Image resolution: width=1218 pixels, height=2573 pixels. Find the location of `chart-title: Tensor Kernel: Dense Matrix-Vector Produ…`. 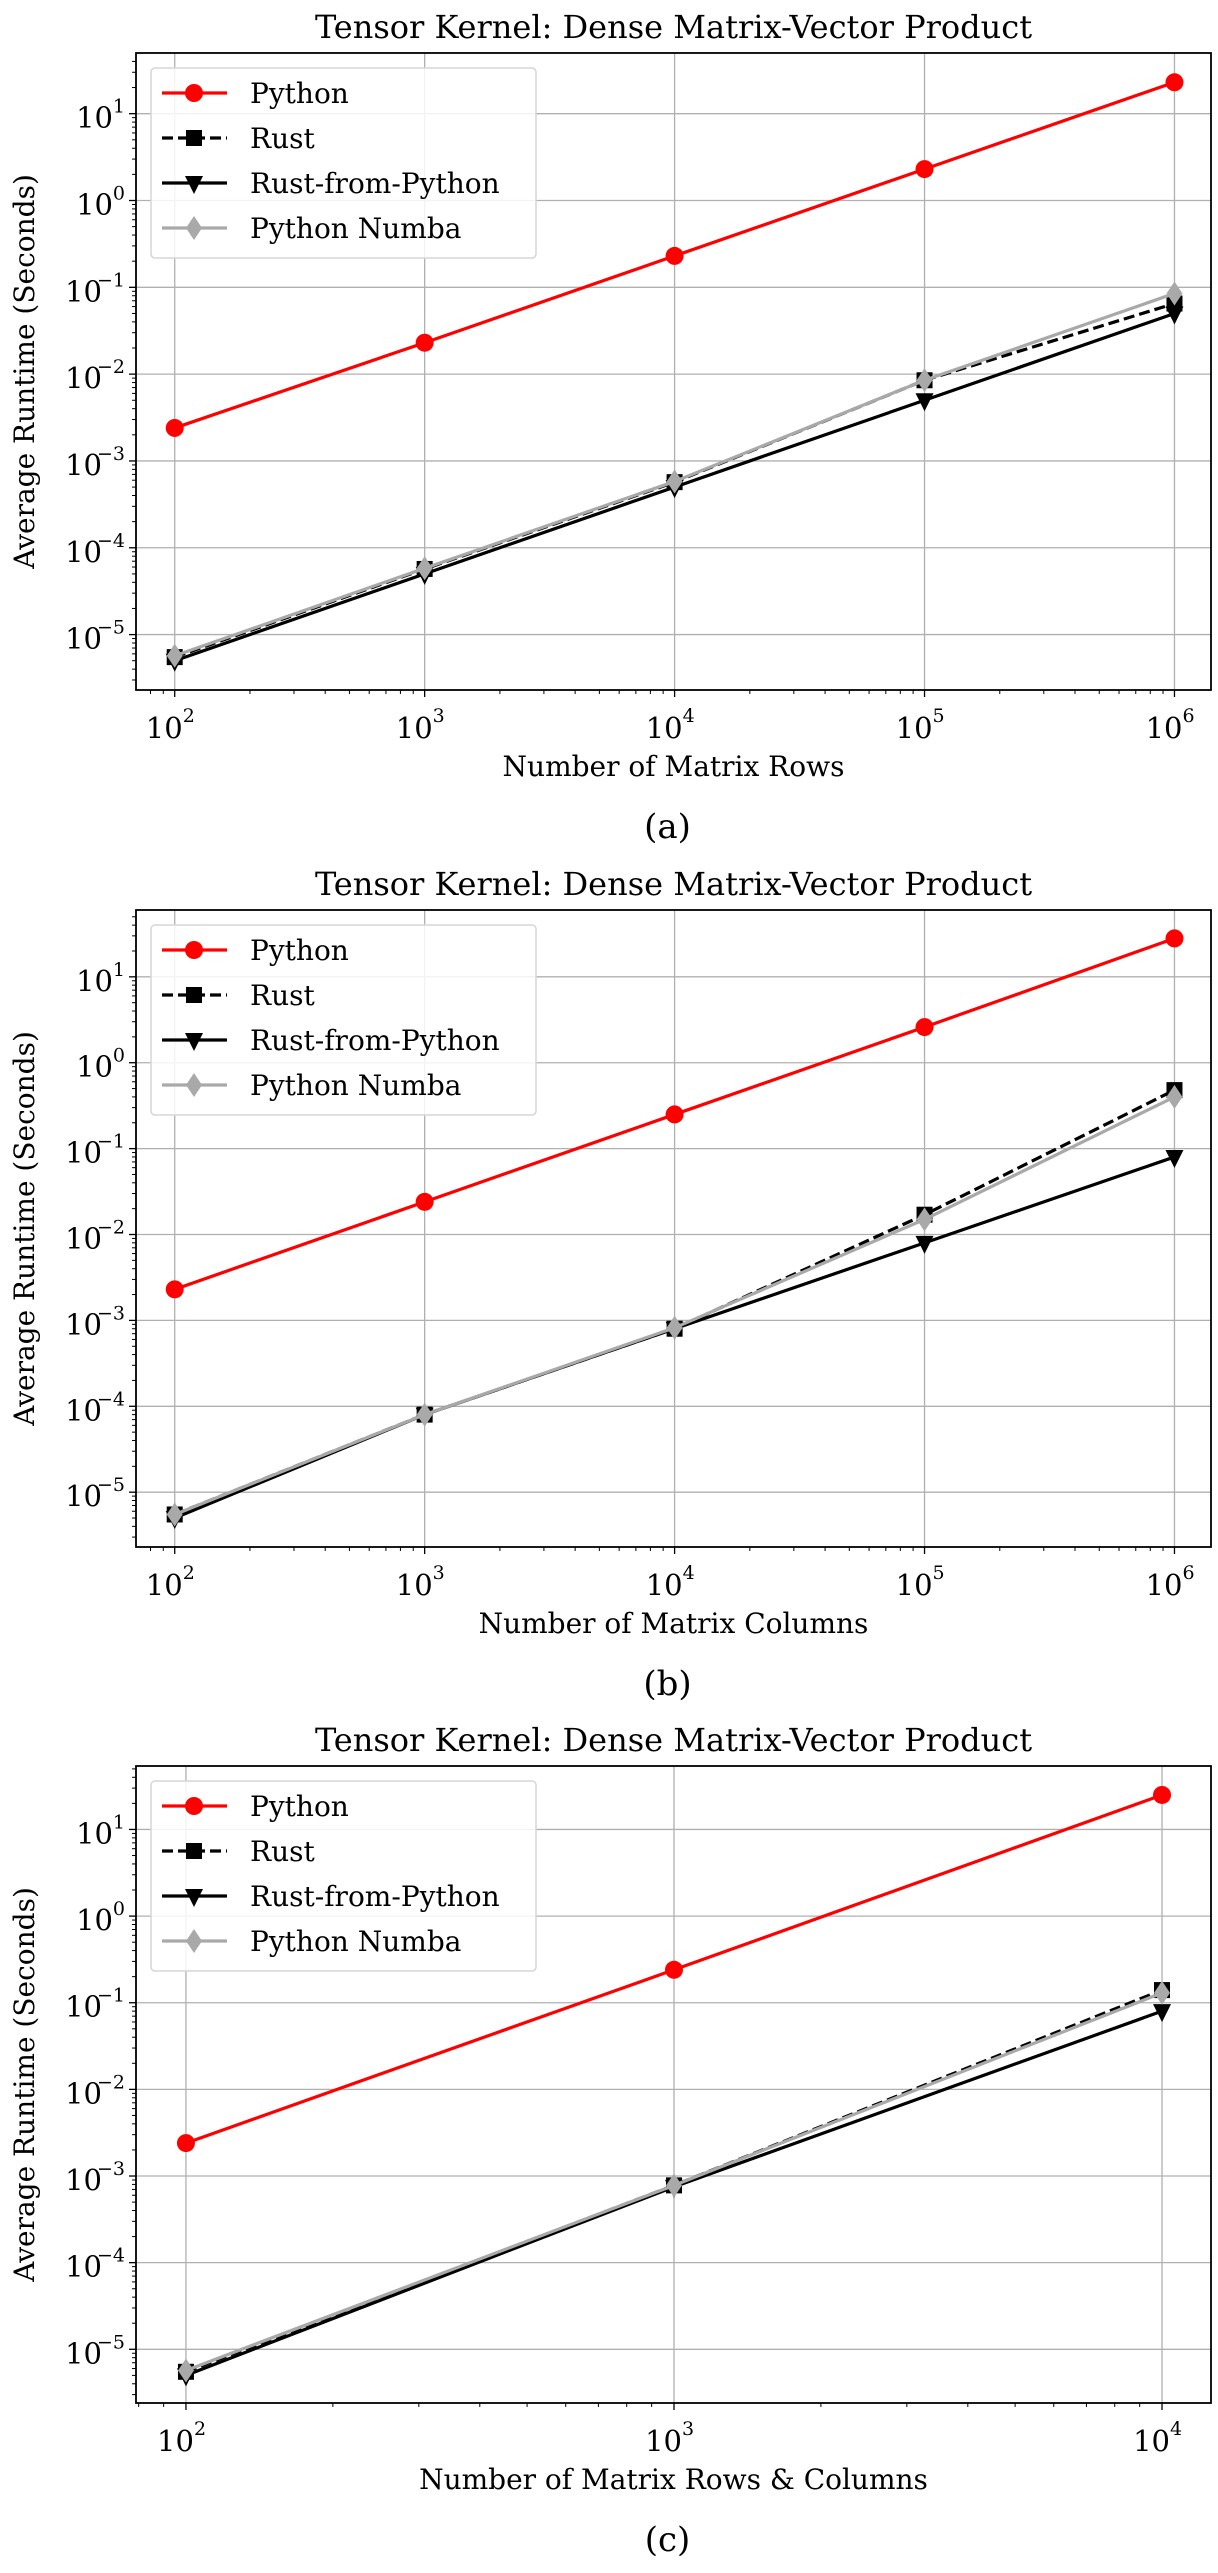

chart-title: Tensor Kernel: Dense Matrix-Vector Produ… is located at coordinates (673, 27).